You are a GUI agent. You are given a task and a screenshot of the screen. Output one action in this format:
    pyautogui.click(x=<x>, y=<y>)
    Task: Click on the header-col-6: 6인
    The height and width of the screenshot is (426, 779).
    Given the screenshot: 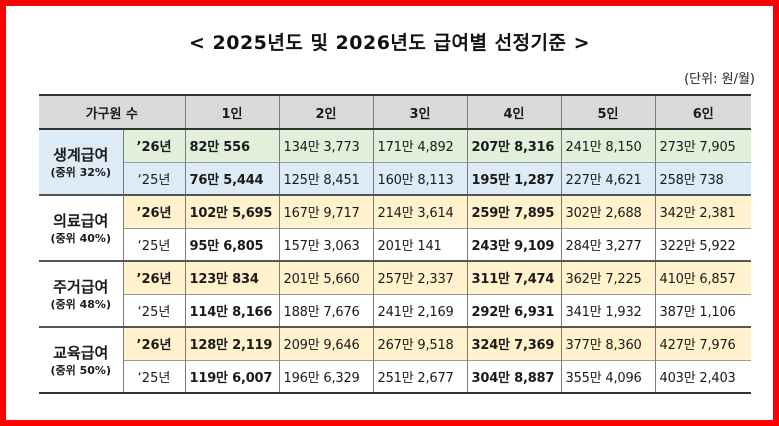 What is the action you would take?
    pyautogui.click(x=702, y=112)
    